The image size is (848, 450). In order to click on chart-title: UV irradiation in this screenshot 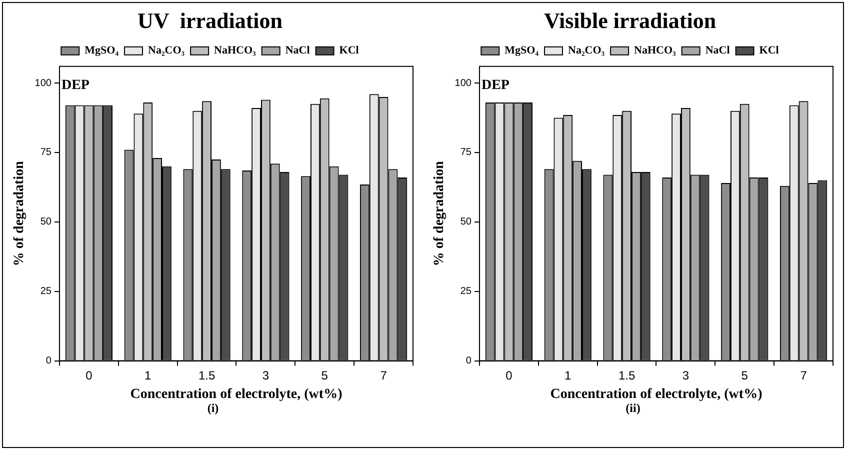, I will do `click(210, 20)`.